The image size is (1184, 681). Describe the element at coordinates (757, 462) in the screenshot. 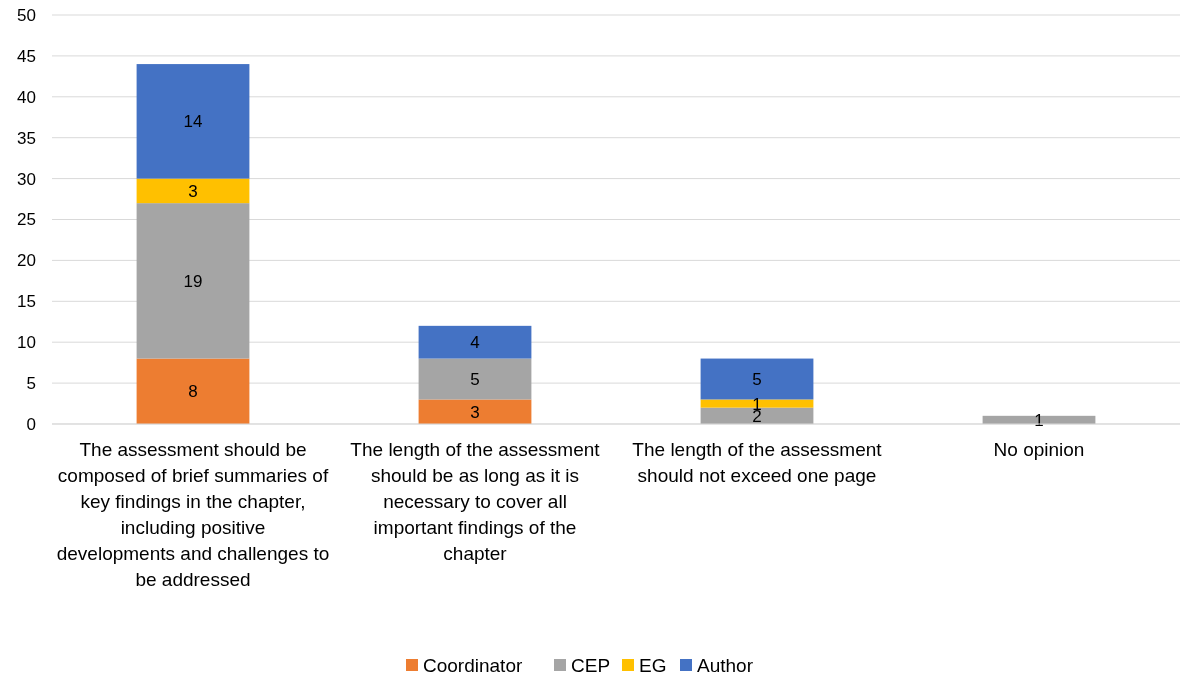

I see `x-tick-label: The length of the assessment should not exceed one page` at that location.